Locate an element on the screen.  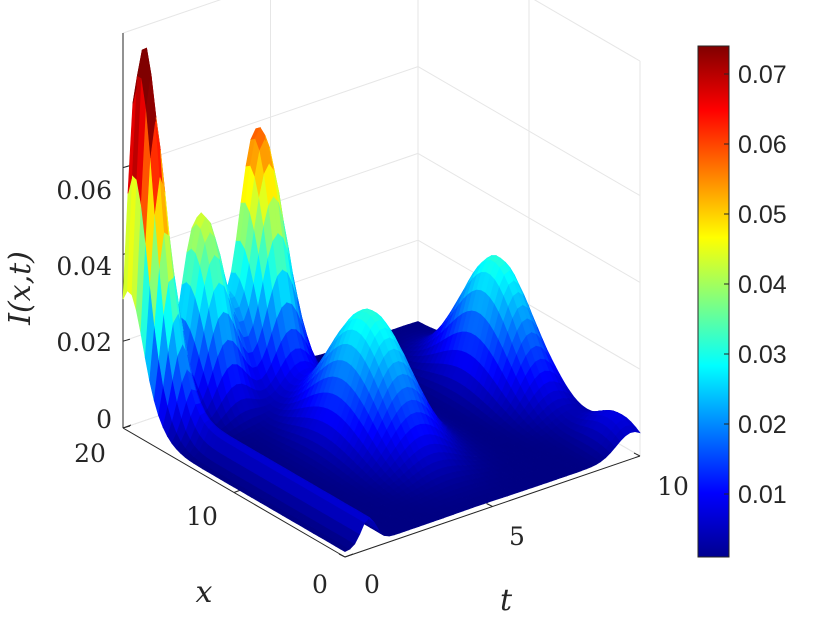
x-tick-label: 20 is located at coordinates (90, 453).